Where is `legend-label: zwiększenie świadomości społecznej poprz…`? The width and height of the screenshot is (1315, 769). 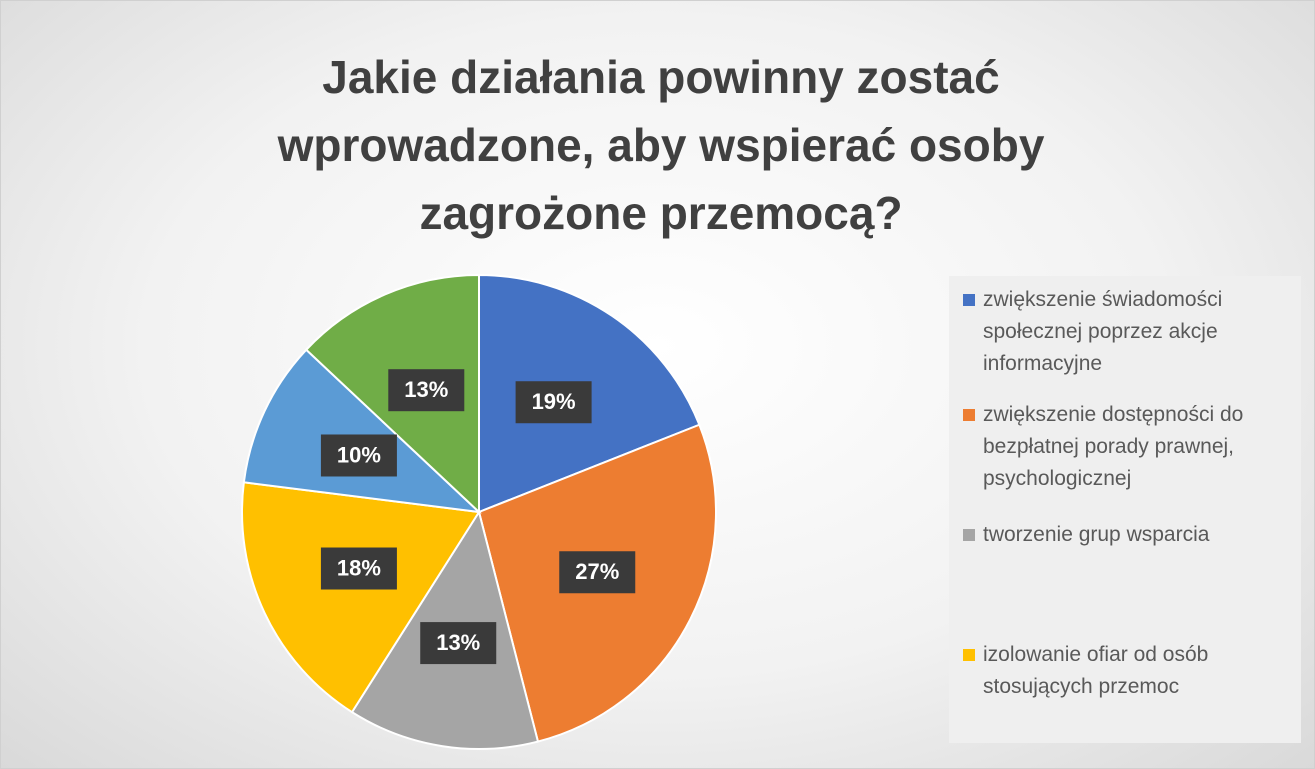 legend-label: zwiększenie świadomości społecznej poprz… is located at coordinates (1103, 331).